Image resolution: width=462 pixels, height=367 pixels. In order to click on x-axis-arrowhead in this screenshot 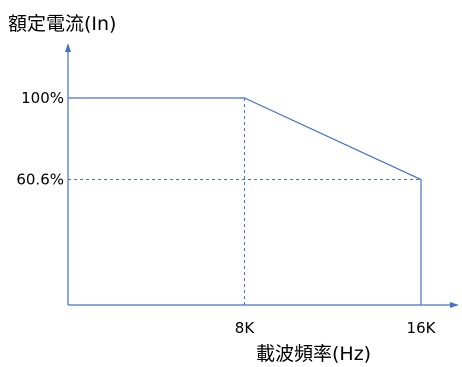, I will do `click(454, 305)`.